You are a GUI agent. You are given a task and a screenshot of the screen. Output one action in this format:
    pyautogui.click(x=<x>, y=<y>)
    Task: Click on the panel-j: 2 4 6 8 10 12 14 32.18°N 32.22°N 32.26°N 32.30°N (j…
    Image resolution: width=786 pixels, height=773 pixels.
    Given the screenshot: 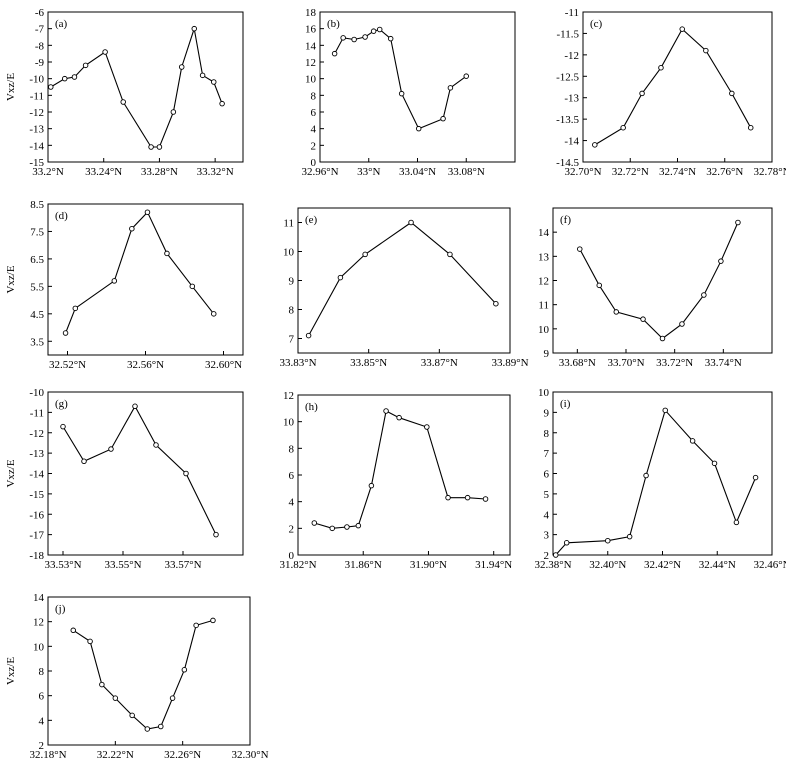 What is the action you would take?
    pyautogui.click(x=137, y=676)
    